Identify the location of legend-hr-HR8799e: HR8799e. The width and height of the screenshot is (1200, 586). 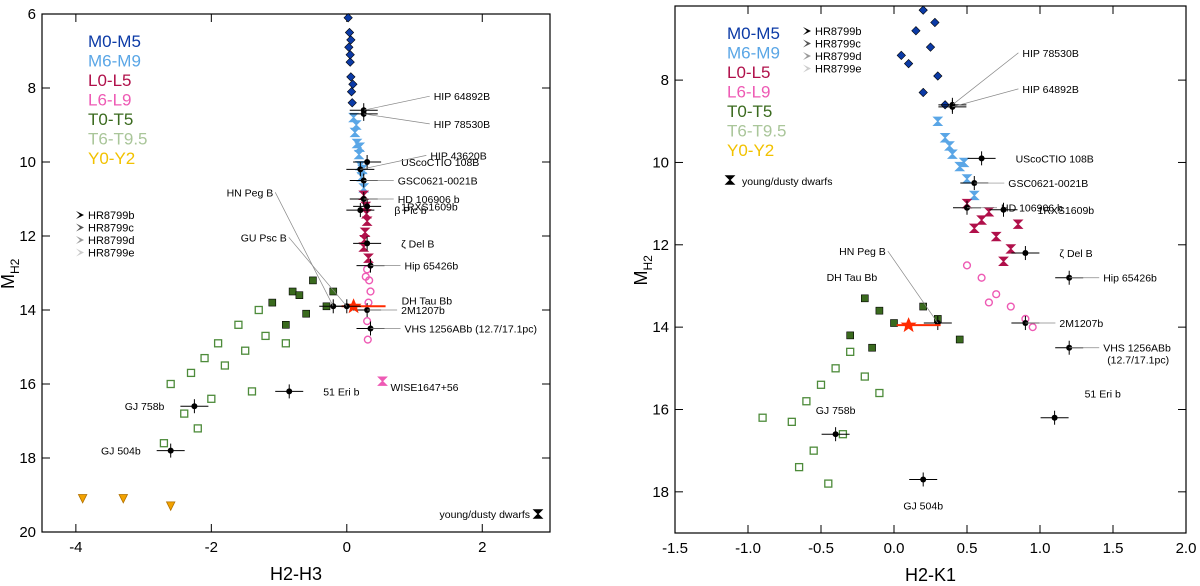
(838, 70).